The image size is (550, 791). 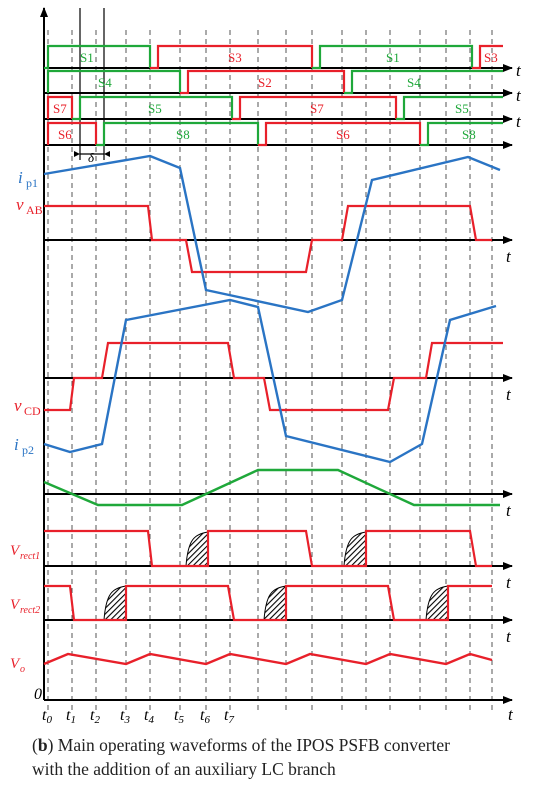 I want to click on tick-label-t1: t1, so click(x=71, y=716).